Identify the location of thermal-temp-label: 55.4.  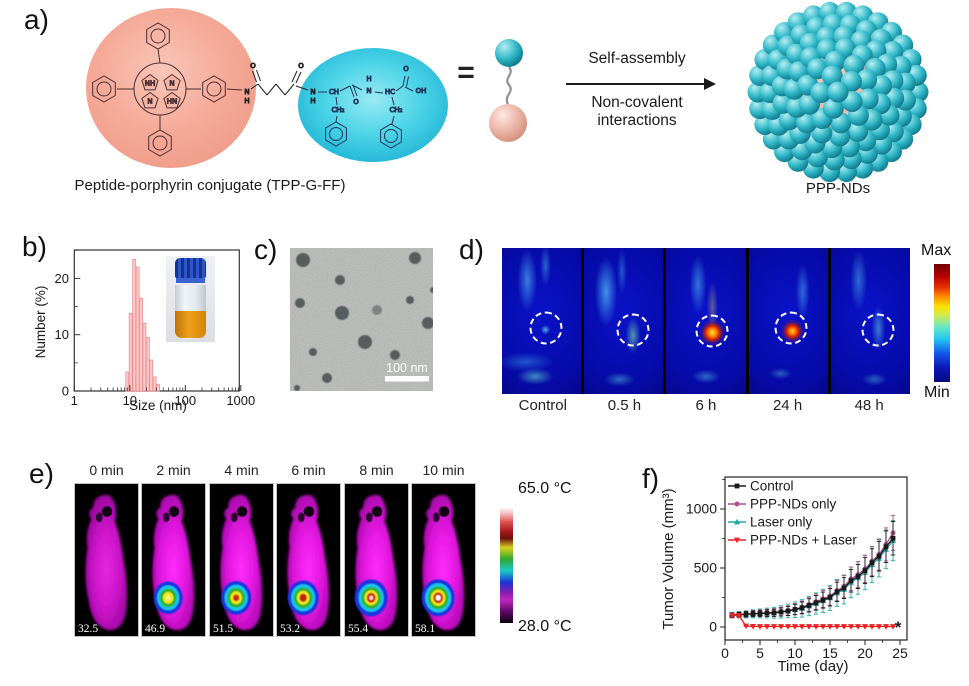
(358, 629).